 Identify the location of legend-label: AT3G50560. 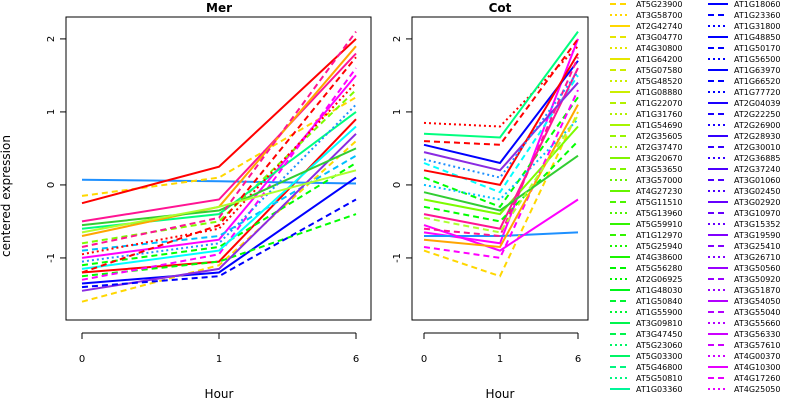
(757, 268).